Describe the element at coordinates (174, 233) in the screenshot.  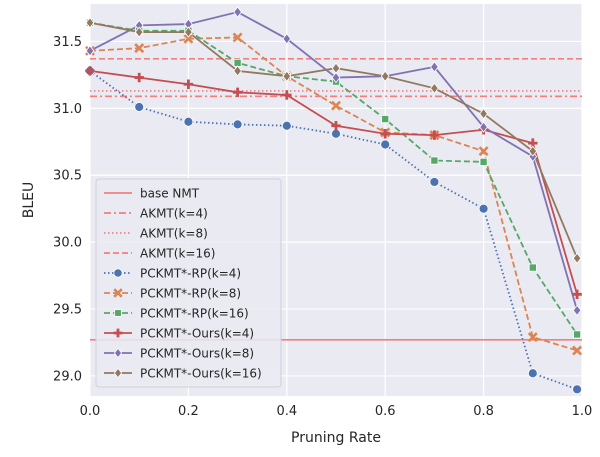
I see `legend-label: AKMT(k=8)` at that location.